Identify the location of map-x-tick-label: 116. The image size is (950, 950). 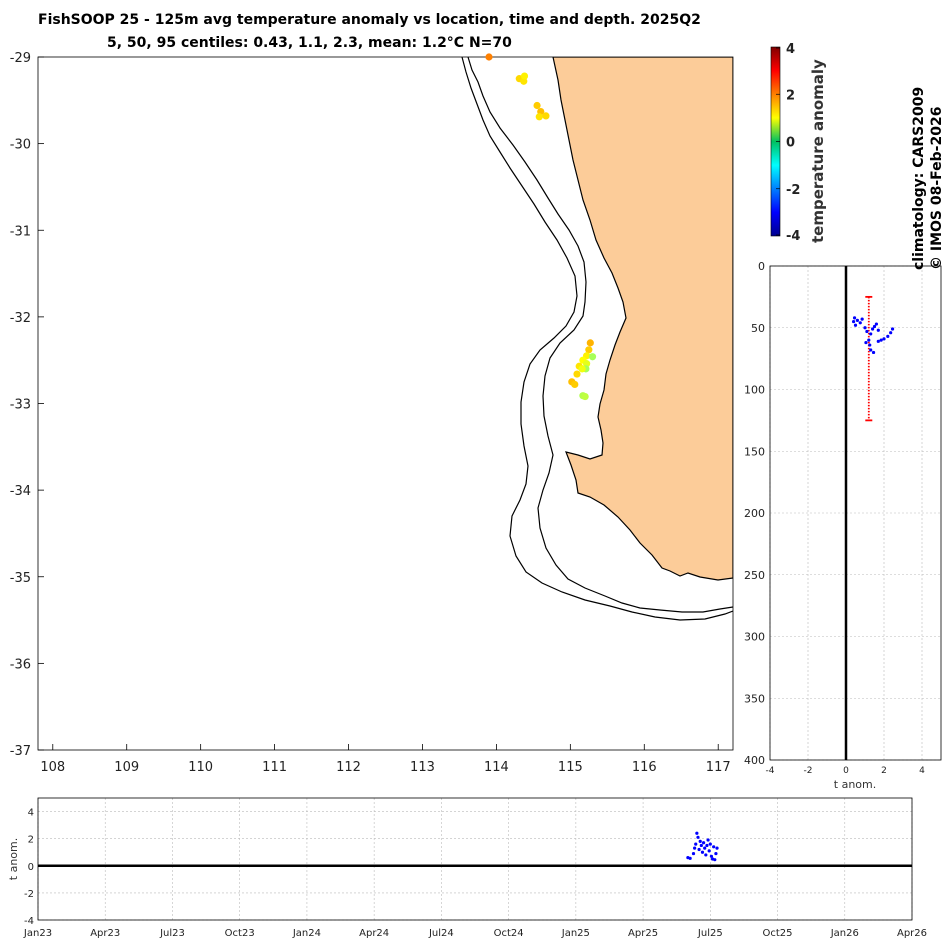
(644, 767).